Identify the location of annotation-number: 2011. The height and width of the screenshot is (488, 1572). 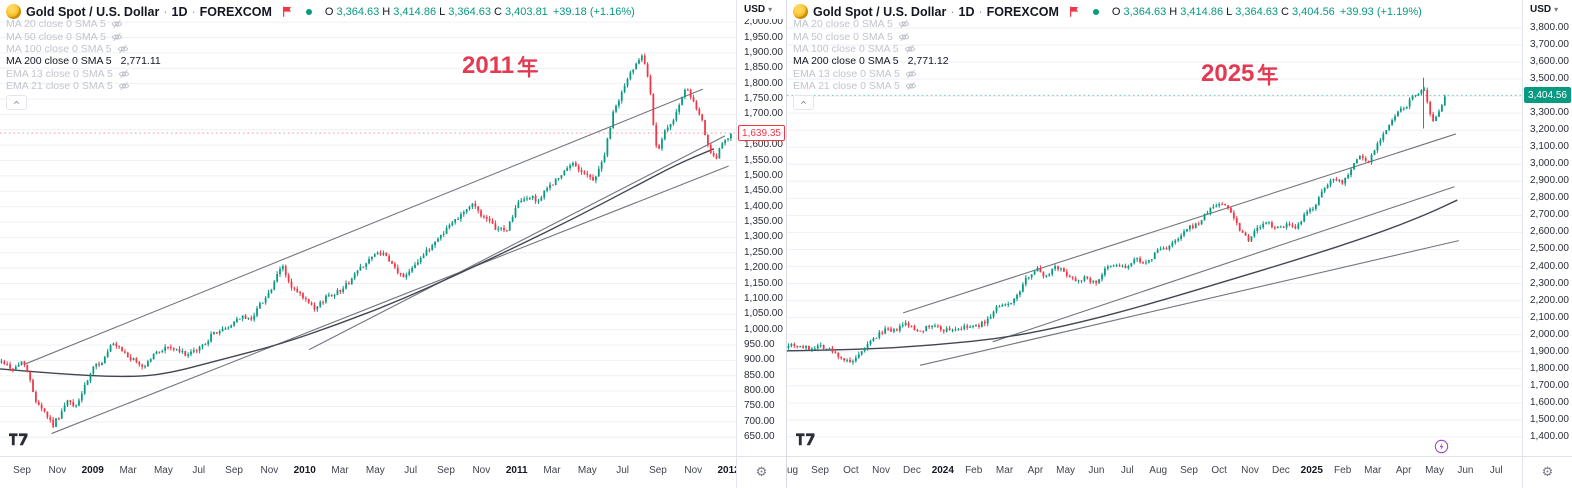
(488, 65).